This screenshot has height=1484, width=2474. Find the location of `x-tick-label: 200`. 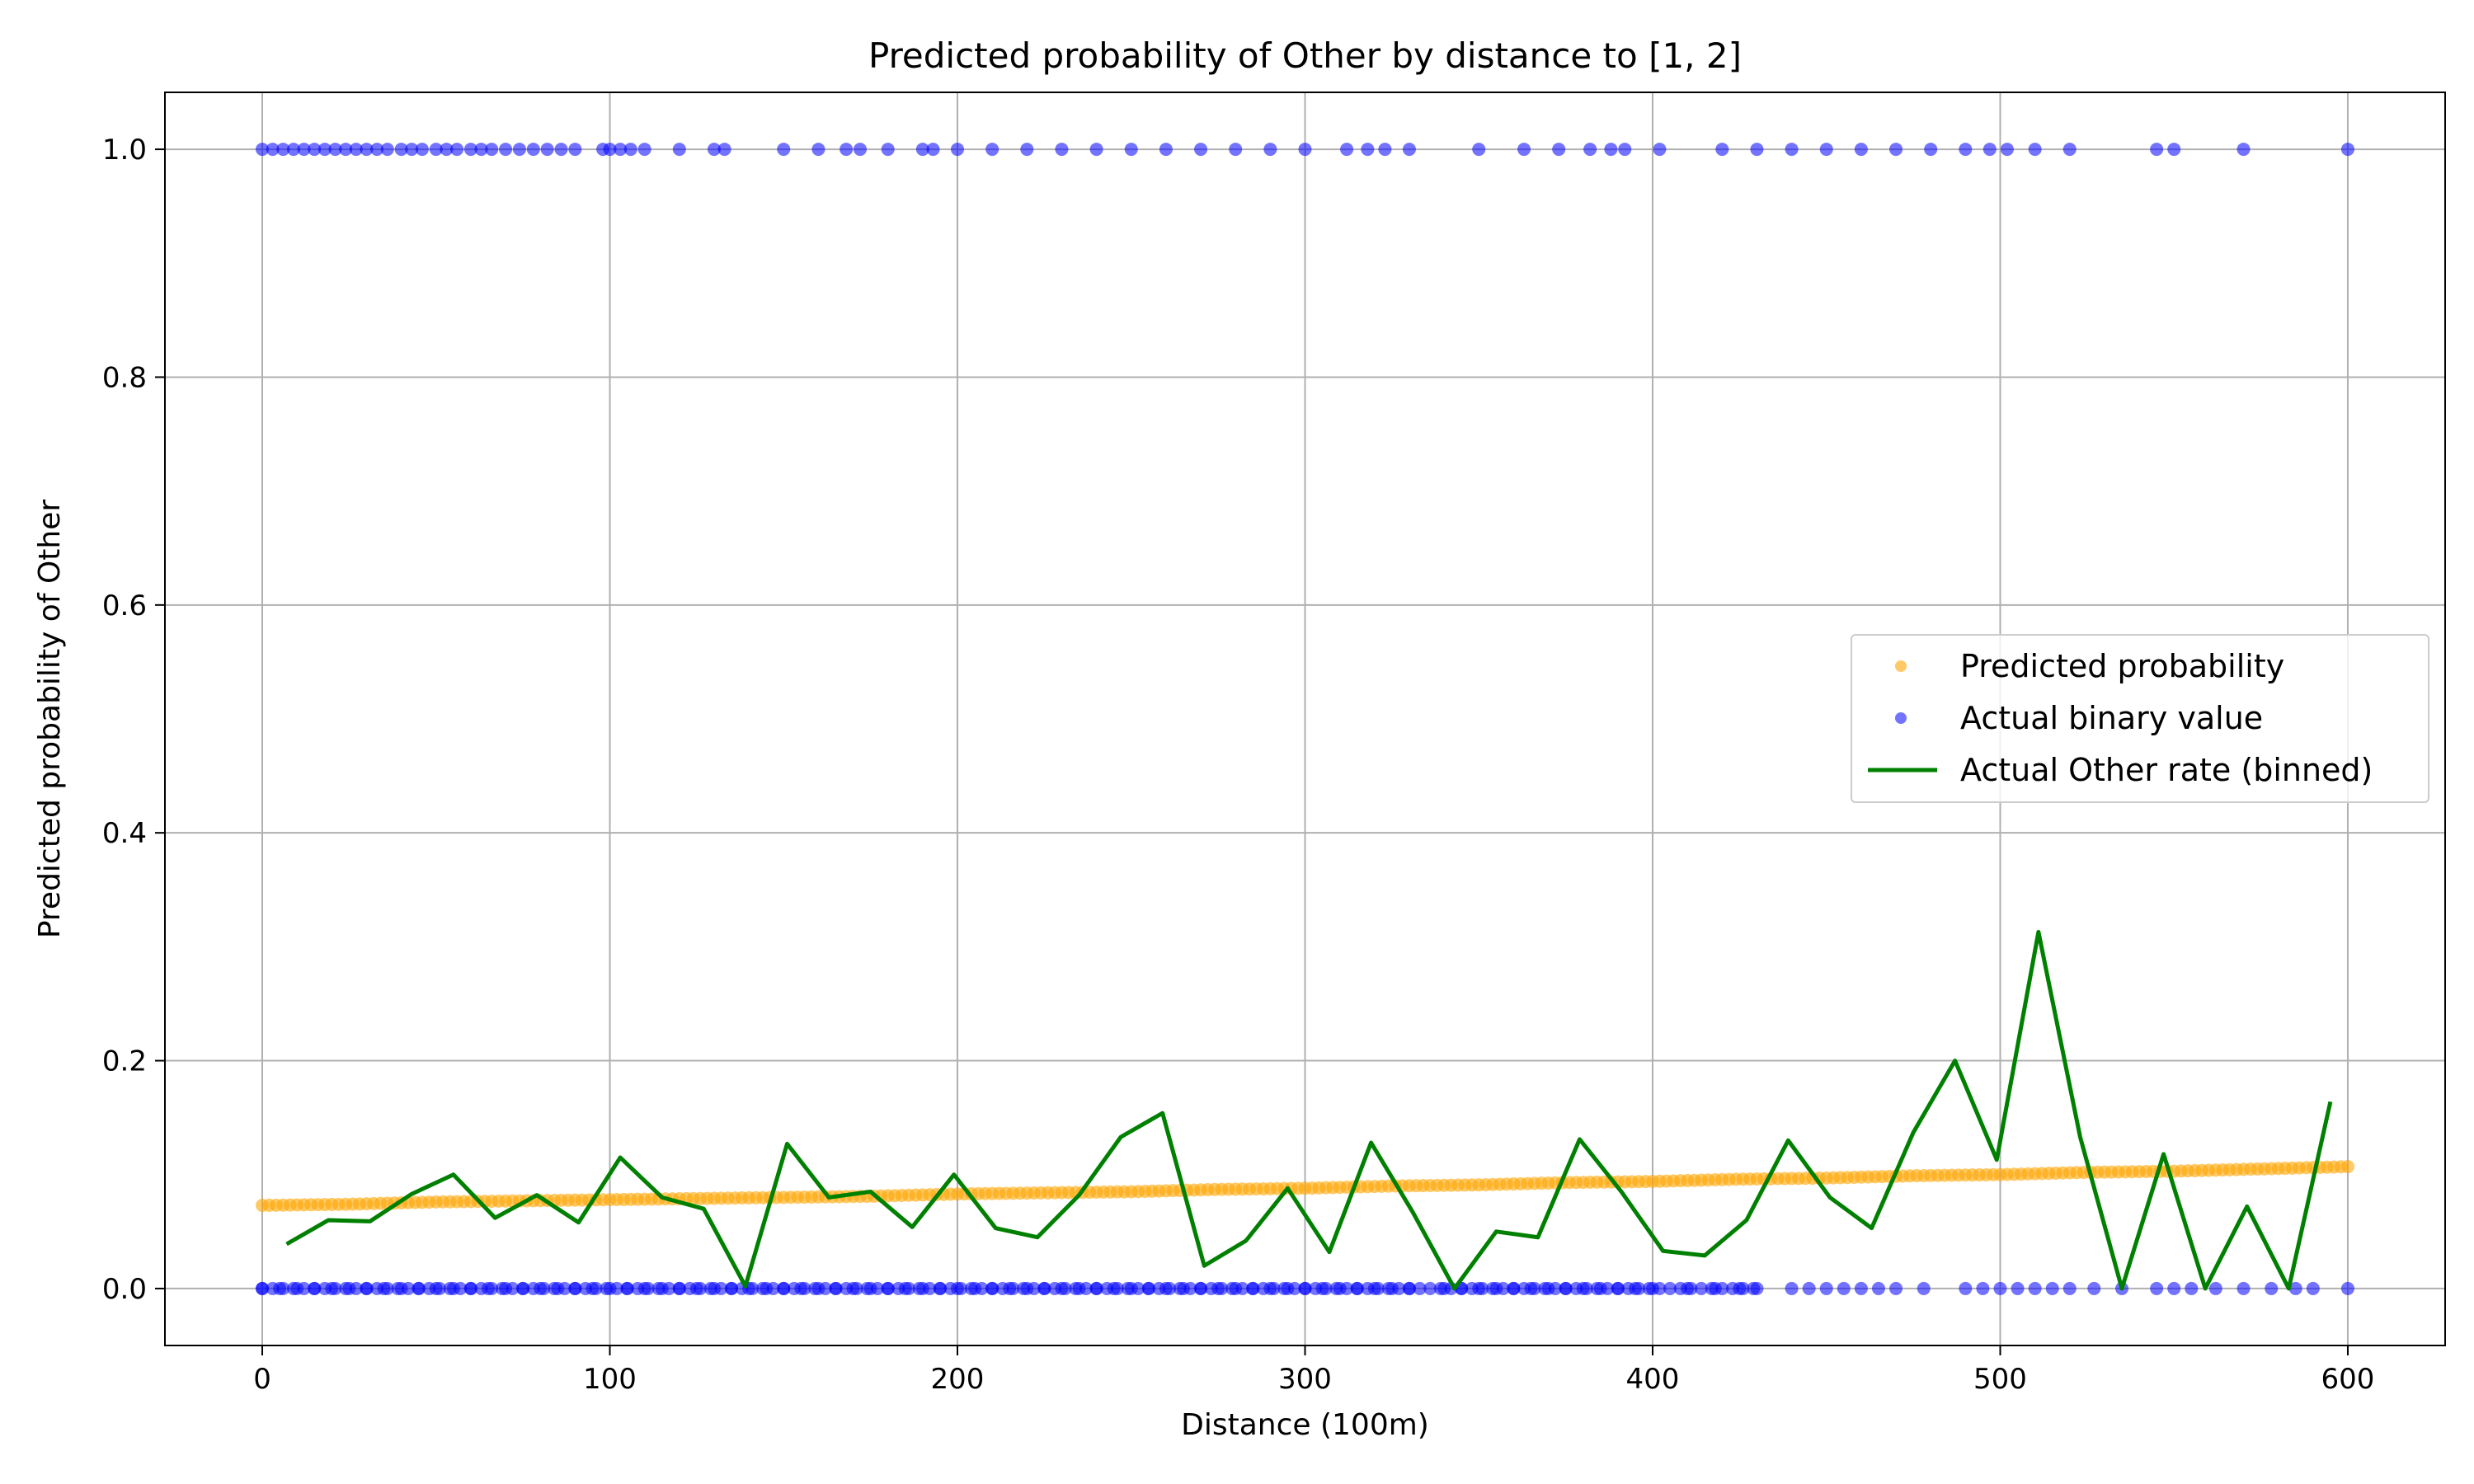

x-tick-label: 200 is located at coordinates (958, 1379).